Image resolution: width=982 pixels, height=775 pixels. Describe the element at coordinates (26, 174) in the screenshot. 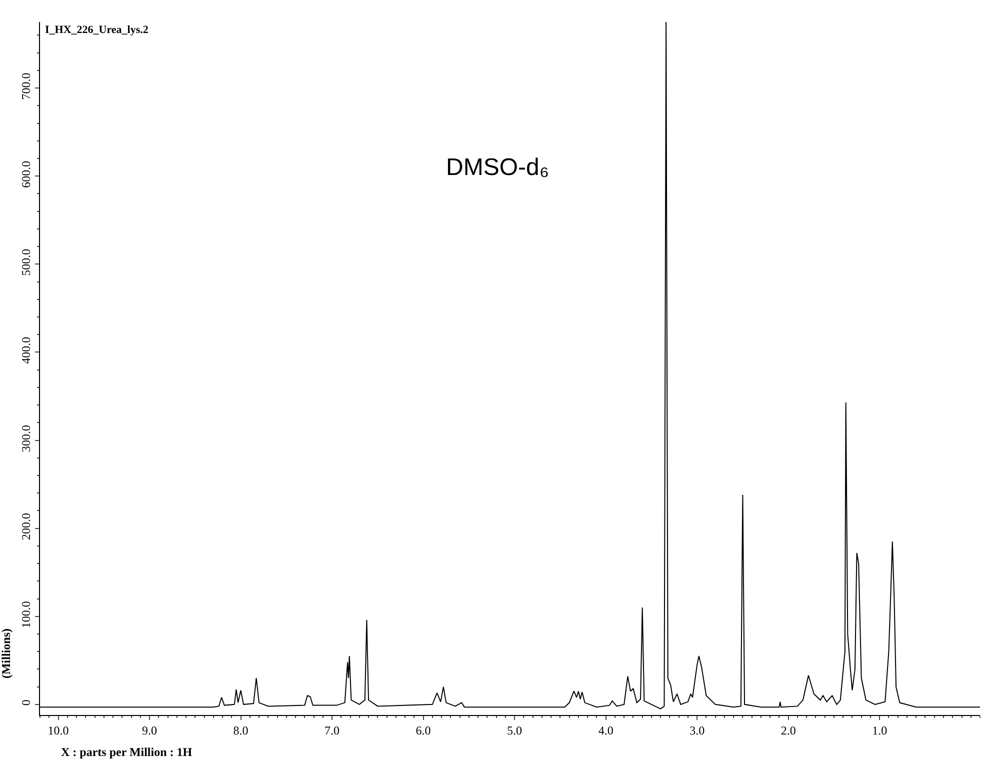

I see `y-tick-label: 600.0` at that location.